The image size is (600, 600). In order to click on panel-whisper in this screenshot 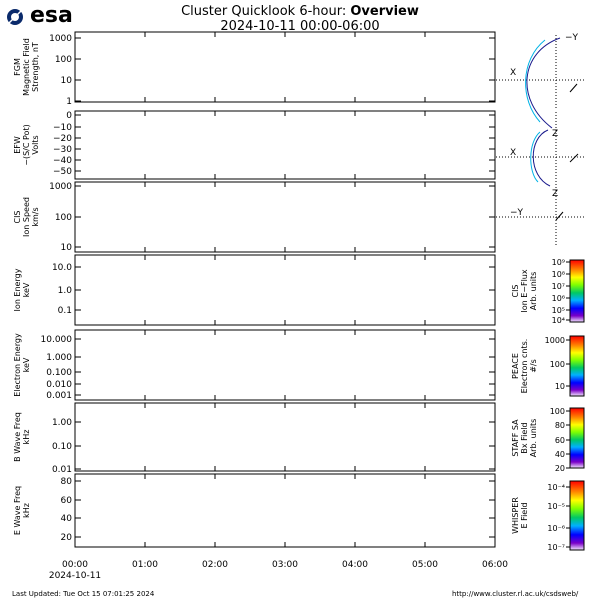, I will do `click(285, 510)`.